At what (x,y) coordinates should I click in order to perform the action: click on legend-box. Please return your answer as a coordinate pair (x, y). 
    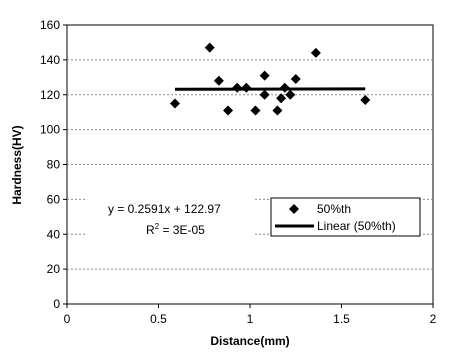
    Looking at the image, I should click on (345, 217).